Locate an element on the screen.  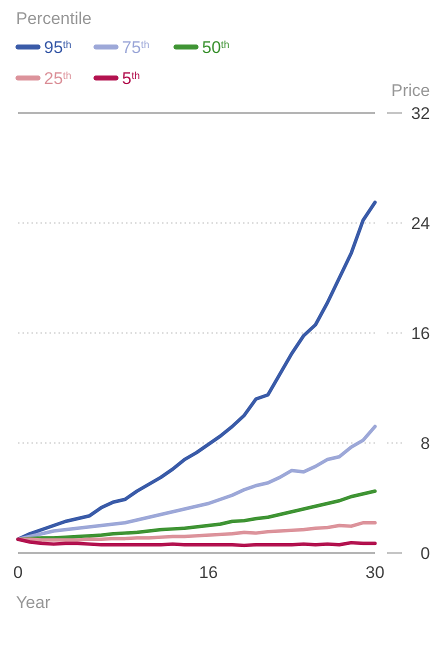
y-tick-label: 0 is located at coordinates (425, 553).